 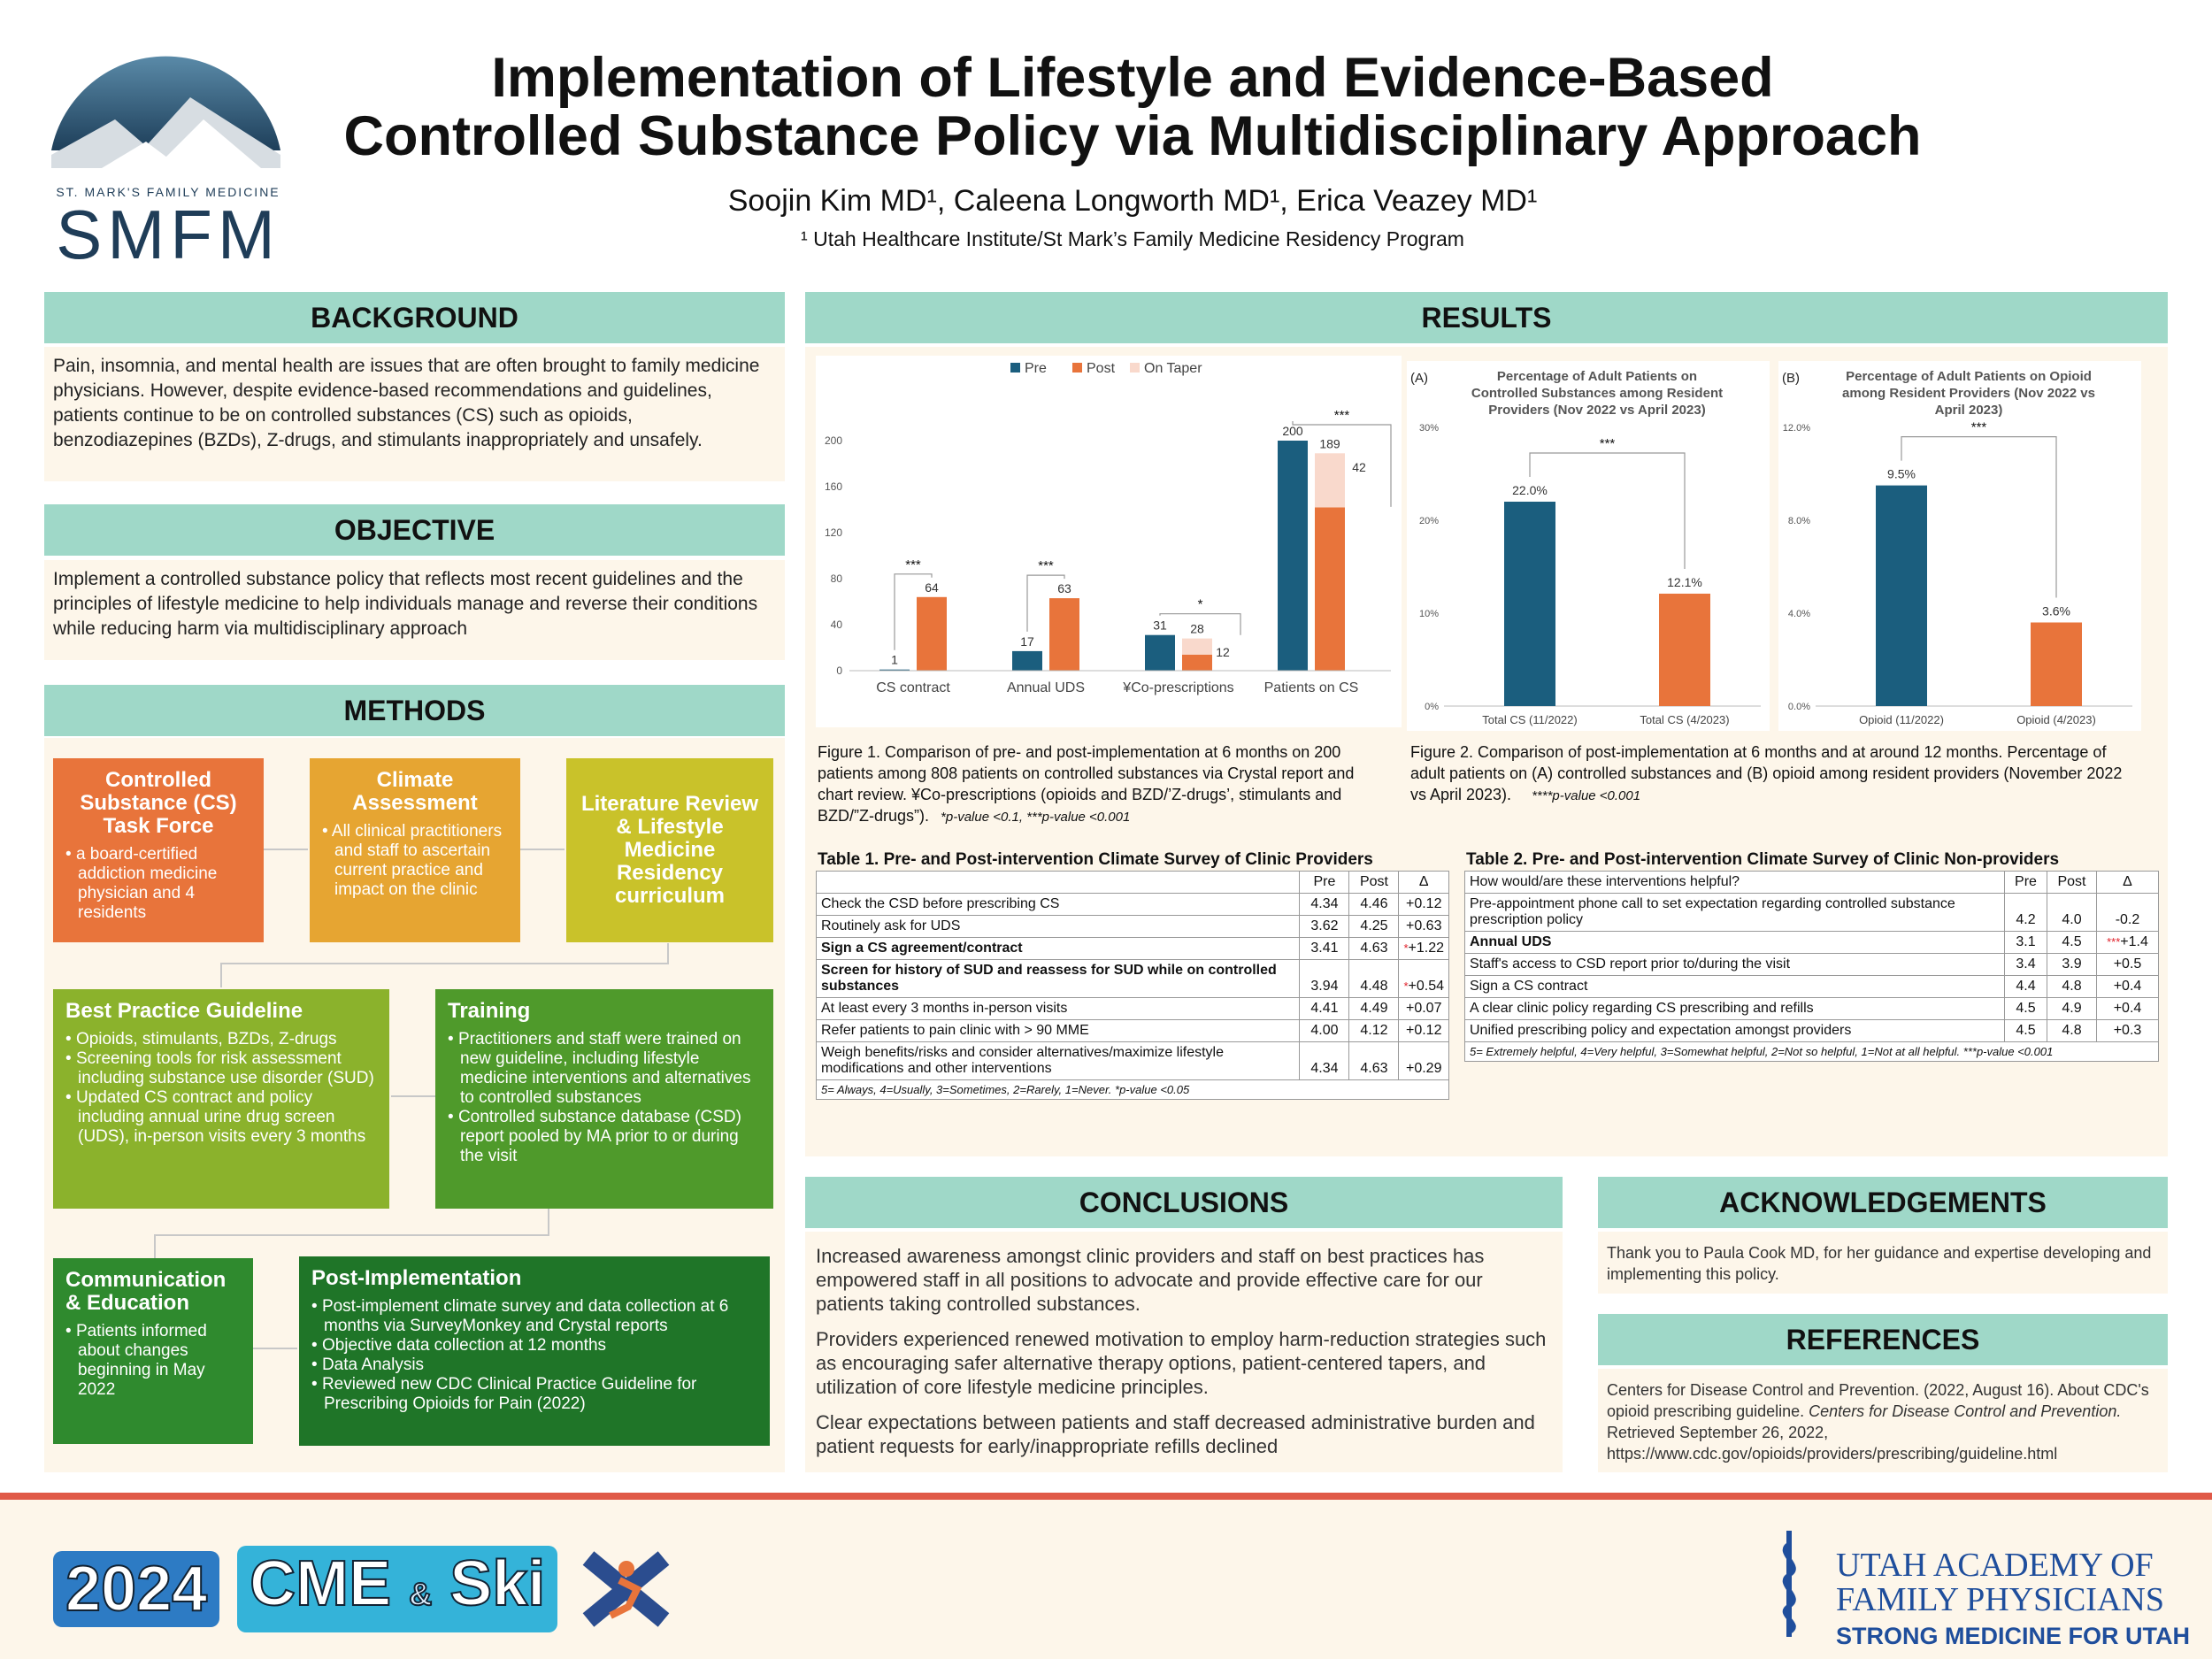 What do you see at coordinates (1799, 707) in the screenshot?
I see `y-tick-label: 0.0%` at bounding box center [1799, 707].